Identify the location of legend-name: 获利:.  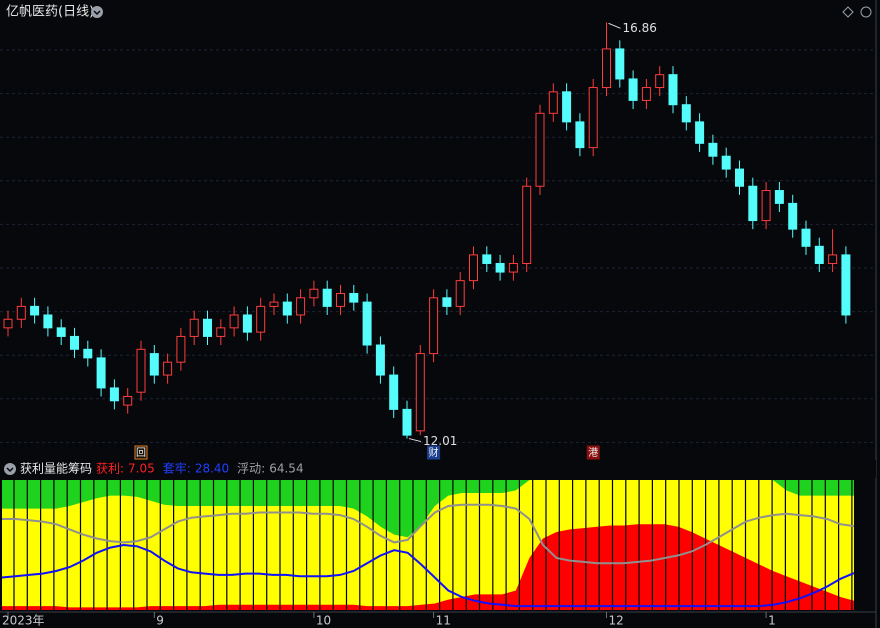
(110, 469).